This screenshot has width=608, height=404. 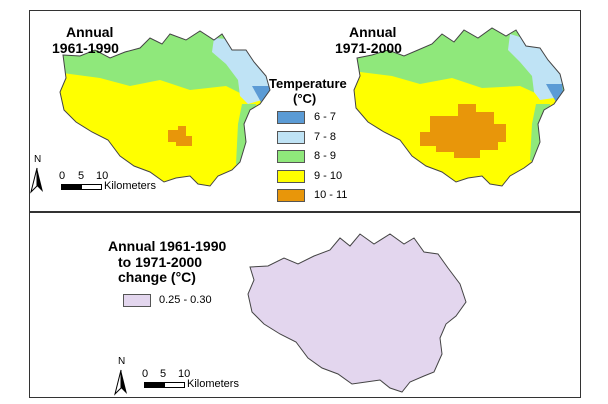 What do you see at coordinates (85, 48) in the screenshot?
I see `map1-title-line2: 1961-1990` at bounding box center [85, 48].